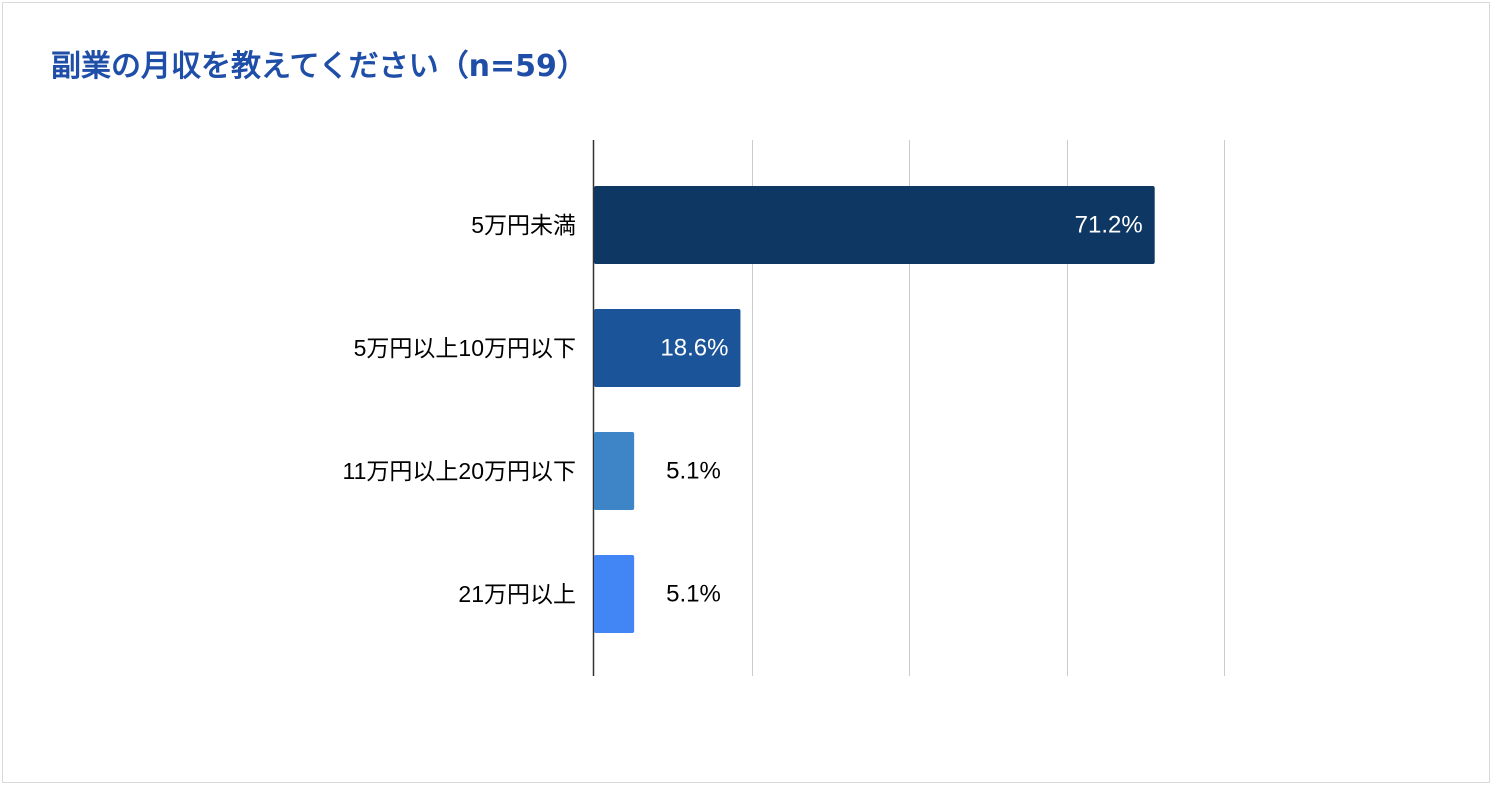 The image size is (1494, 787). Describe the element at coordinates (523, 225) in the screenshot. I see `category-label-1: 5万円未満` at that location.